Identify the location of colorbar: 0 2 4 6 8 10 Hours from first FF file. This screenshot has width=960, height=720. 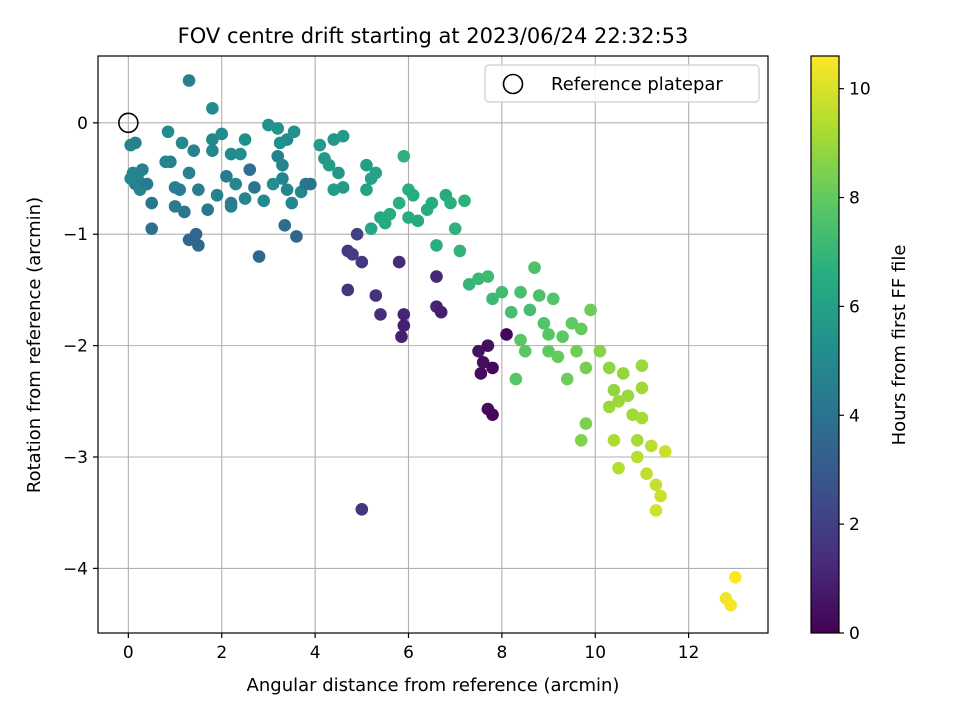
(860, 349).